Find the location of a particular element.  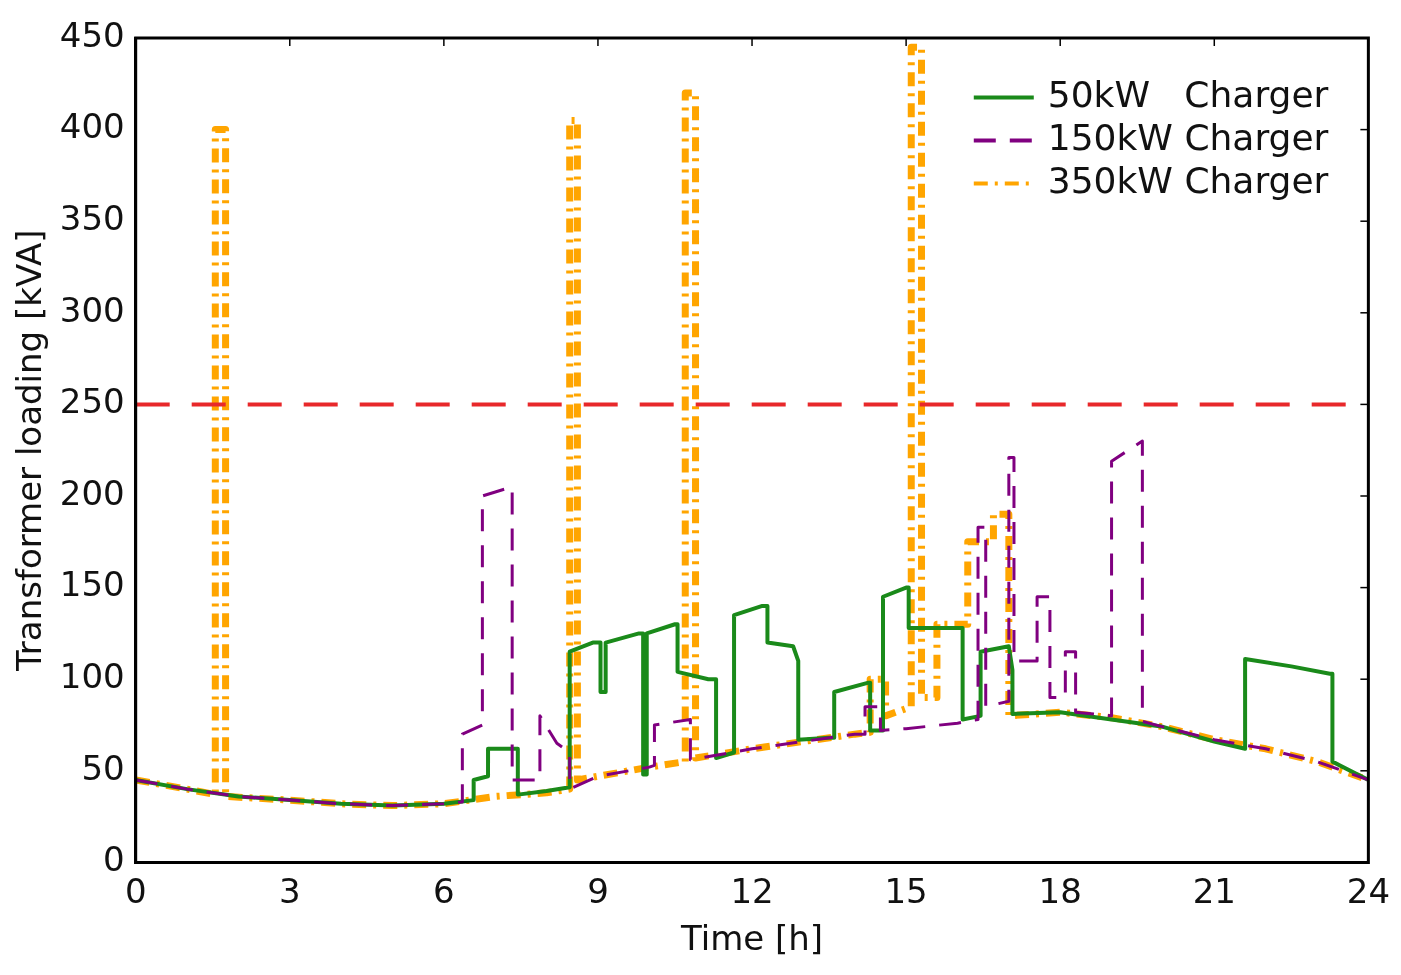

y-tick-label: 350 is located at coordinates (92, 218).